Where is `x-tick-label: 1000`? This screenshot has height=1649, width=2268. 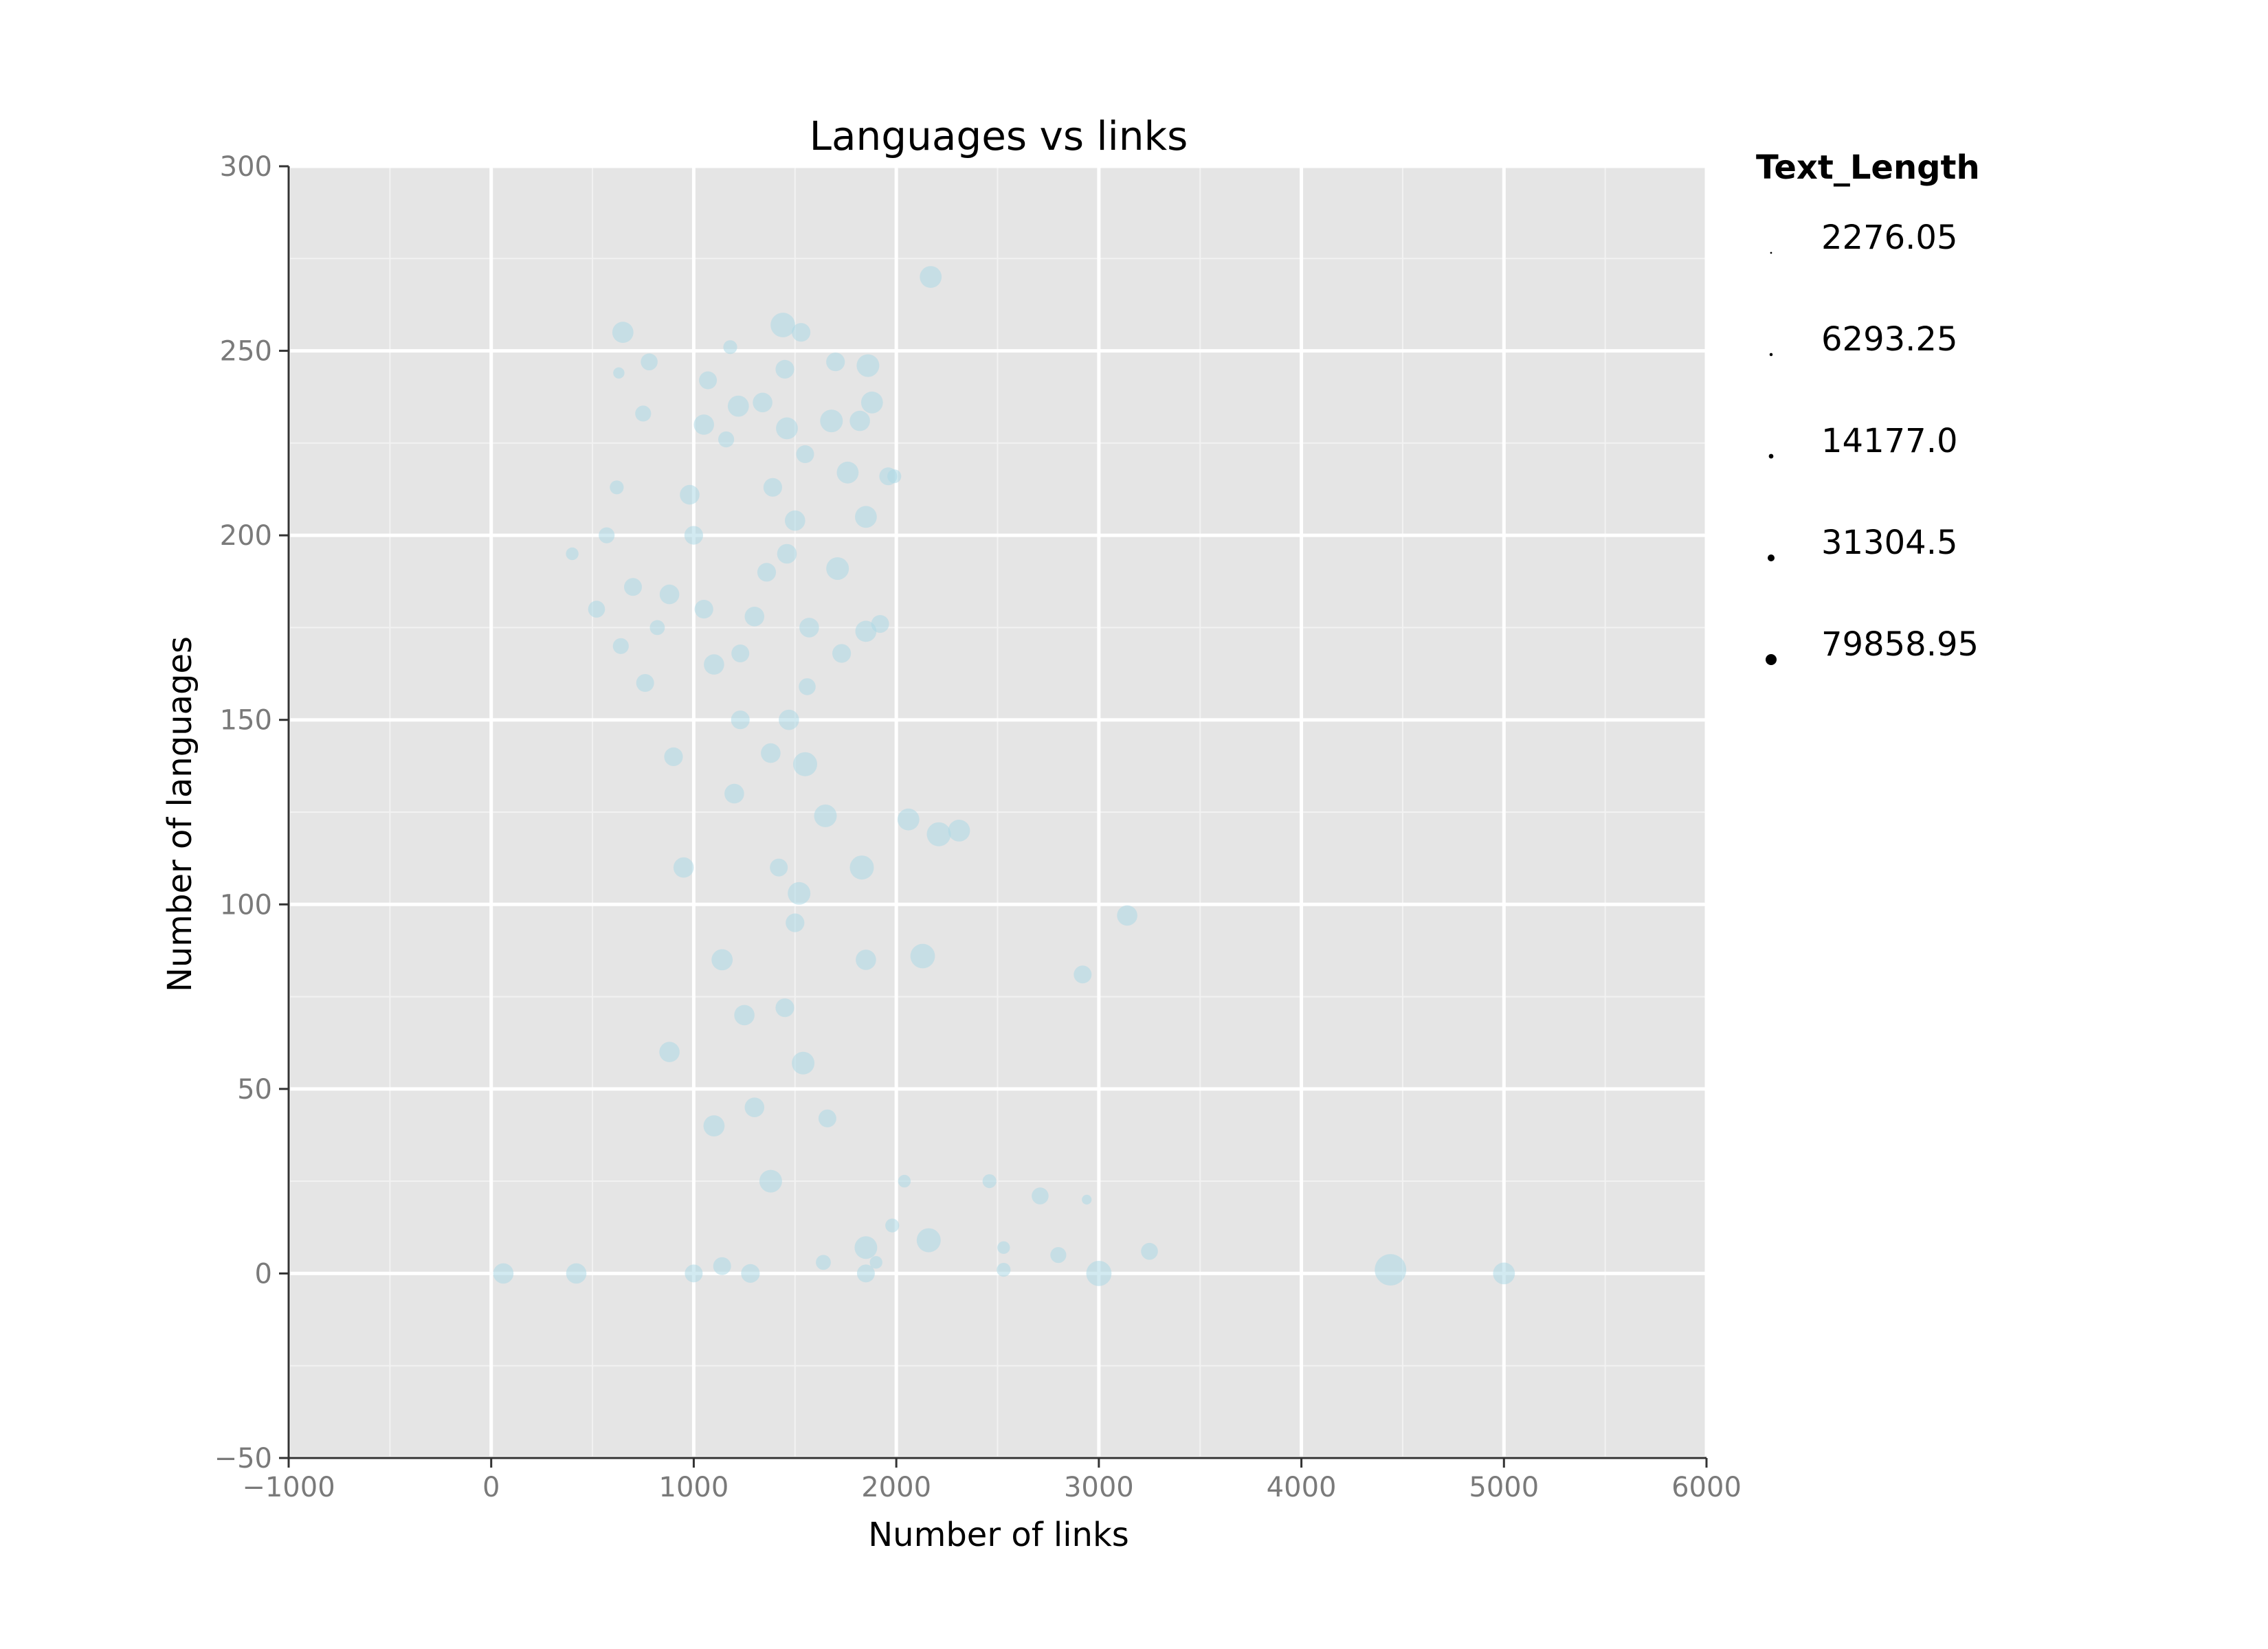 x-tick-label: 1000 is located at coordinates (694, 1487).